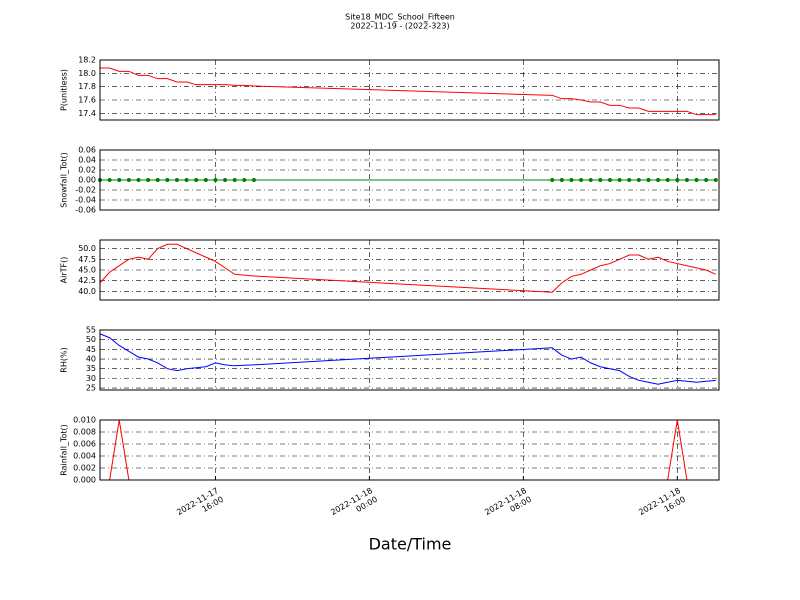  Describe the element at coordinates (85, 210) in the screenshot. I see `y-tick-label: -0.06` at that location.